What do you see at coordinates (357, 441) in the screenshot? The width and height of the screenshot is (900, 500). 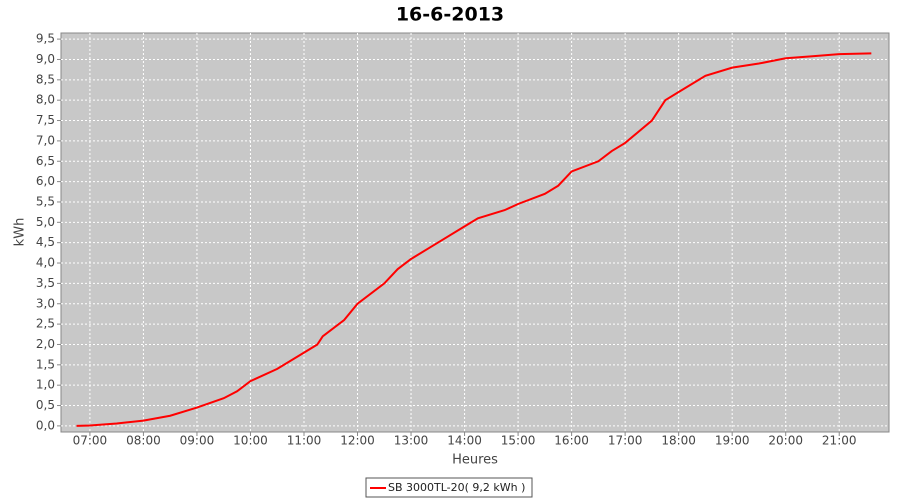 I see `x-tick-label: 12:00` at bounding box center [357, 441].